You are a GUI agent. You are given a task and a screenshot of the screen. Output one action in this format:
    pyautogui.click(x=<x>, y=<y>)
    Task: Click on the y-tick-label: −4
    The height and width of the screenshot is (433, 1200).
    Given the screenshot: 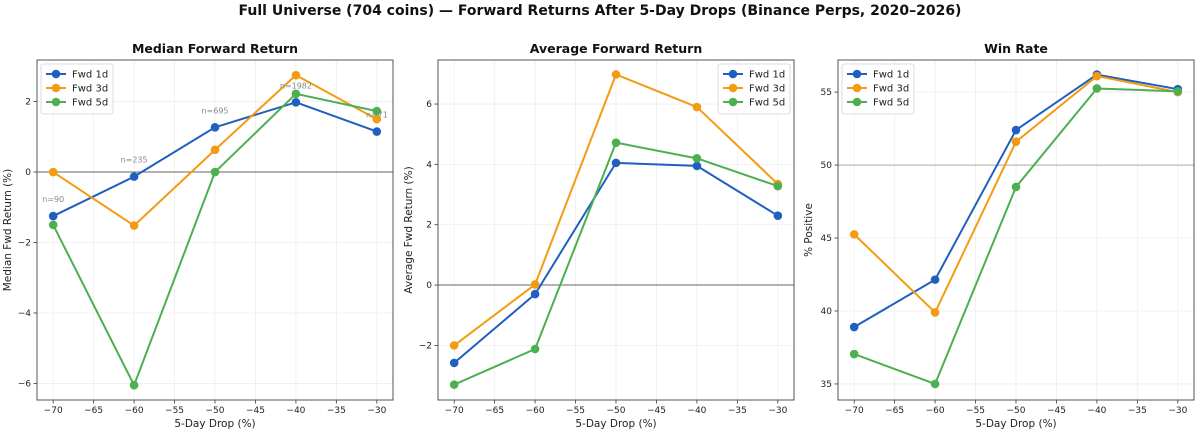 What is the action you would take?
    pyautogui.click(x=25, y=314)
    